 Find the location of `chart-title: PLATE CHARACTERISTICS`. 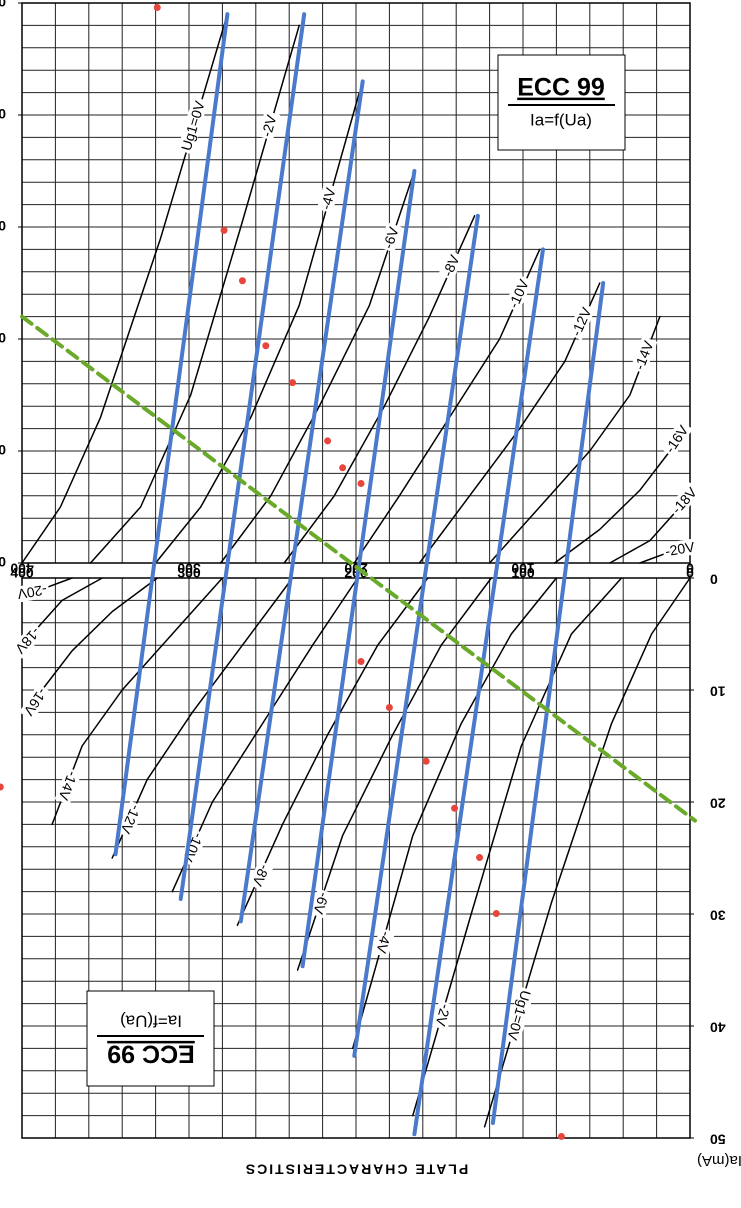

chart-title: PLATE CHARACTERISTICS is located at coordinates (356, 1169).